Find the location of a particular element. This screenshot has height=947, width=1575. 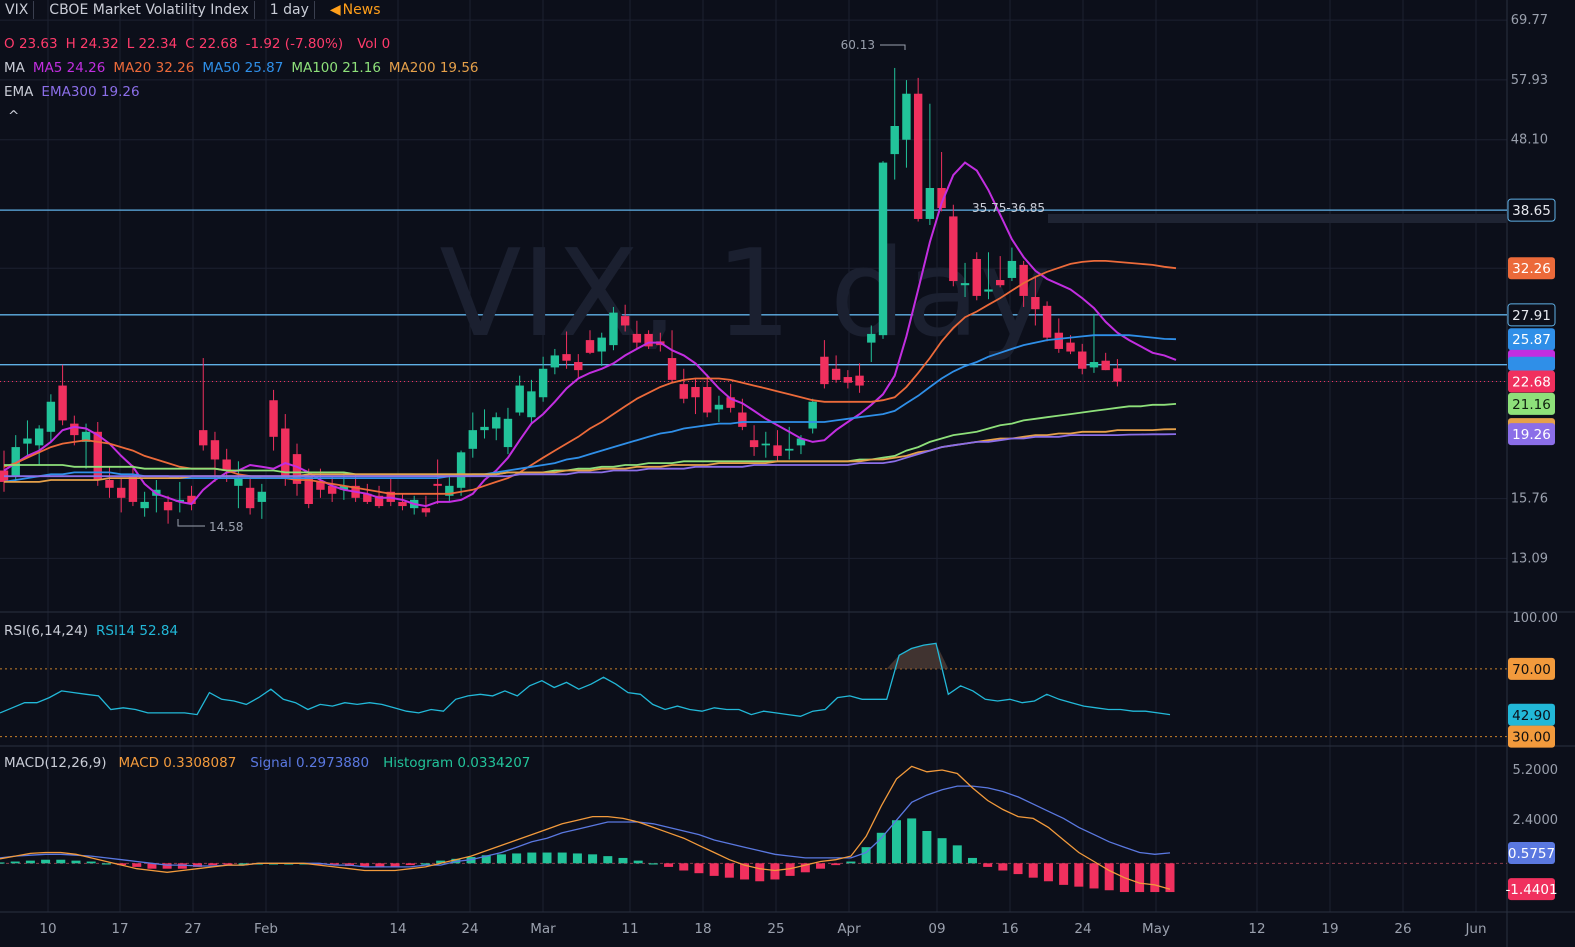

macd-value-legend: MACD 0.3308087 is located at coordinates (177, 763).